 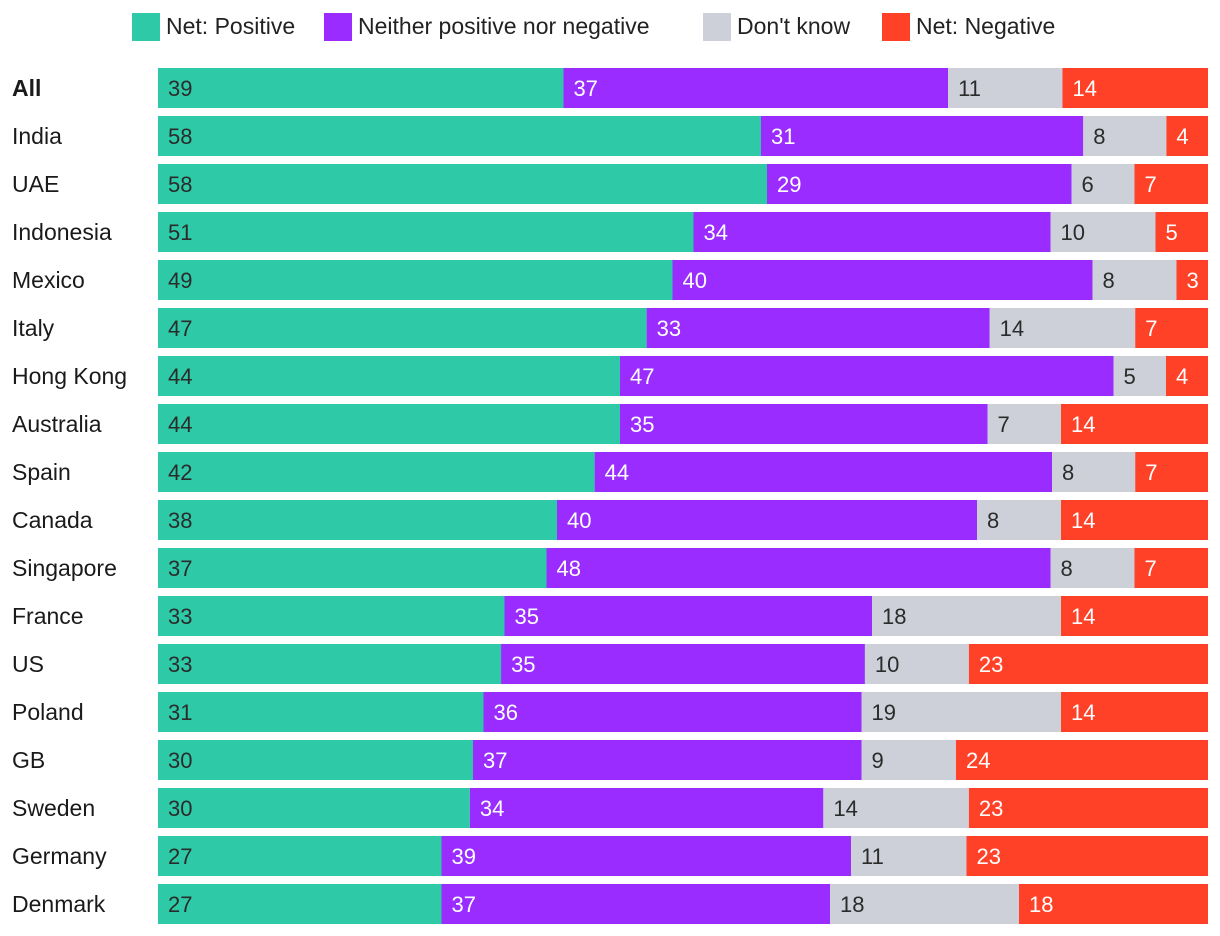 What do you see at coordinates (1134, 424) in the screenshot?
I see `bar-segment-australia-net-negative` at bounding box center [1134, 424].